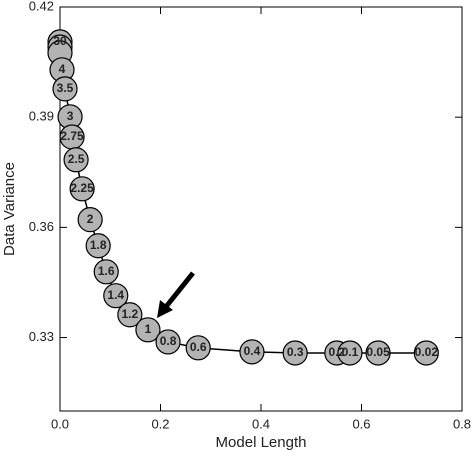  What do you see at coordinates (41, 336) in the screenshot?
I see `y-tick-label: 0.33` at bounding box center [41, 336].